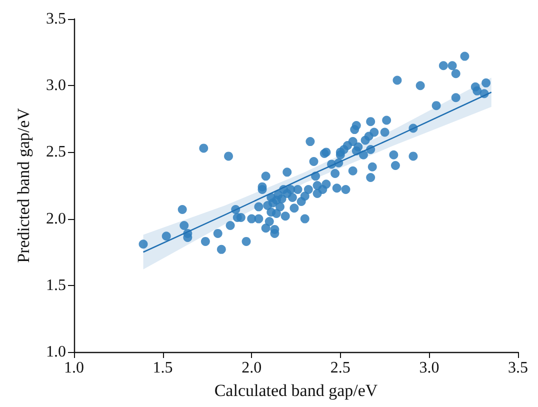 This screenshot has width=538, height=407. What do you see at coordinates (56, 85) in the screenshot?
I see `y-tick-label: 3.0` at bounding box center [56, 85].